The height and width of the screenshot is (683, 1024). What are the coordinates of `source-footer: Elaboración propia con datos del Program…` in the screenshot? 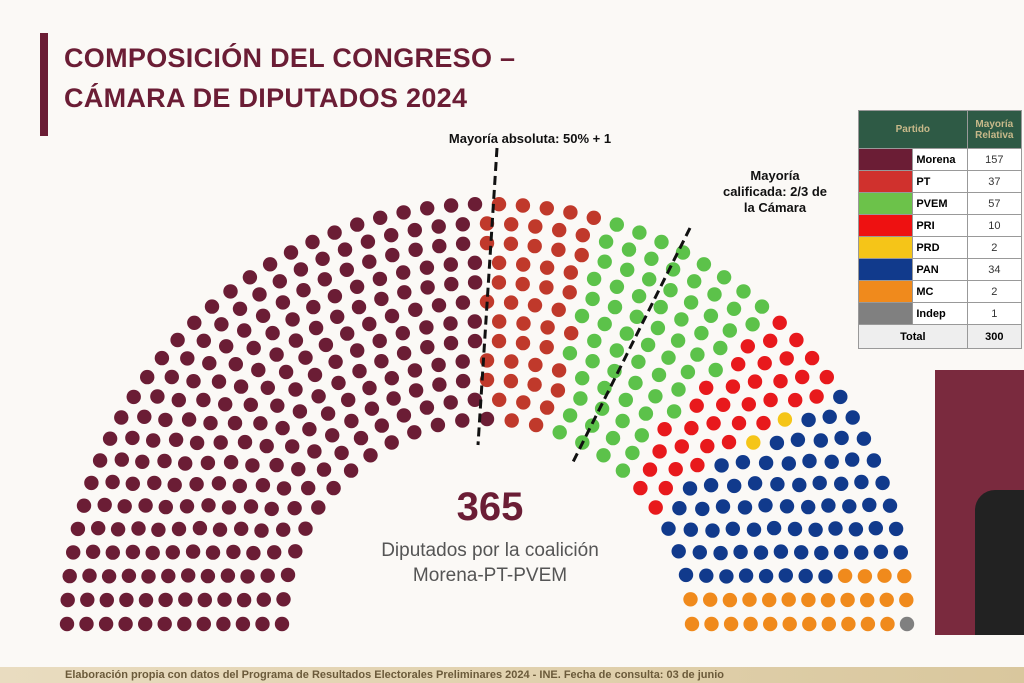 It's located at (512, 675).